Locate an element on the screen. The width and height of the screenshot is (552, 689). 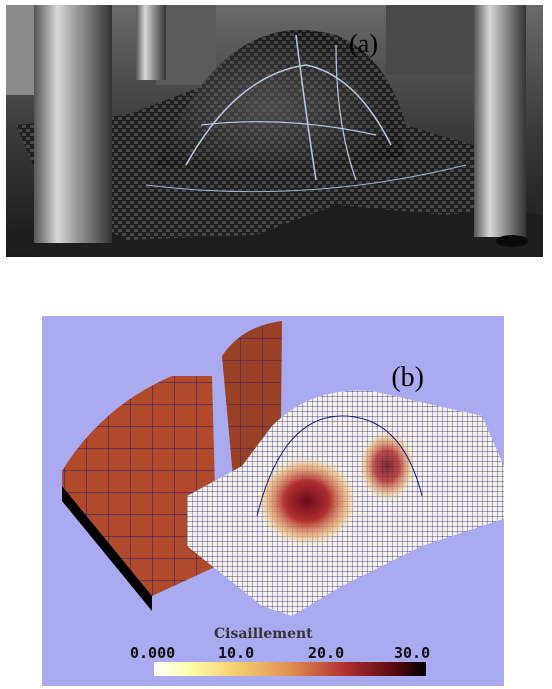
colorbar-tick-2: 20.0 is located at coordinates (326, 653).